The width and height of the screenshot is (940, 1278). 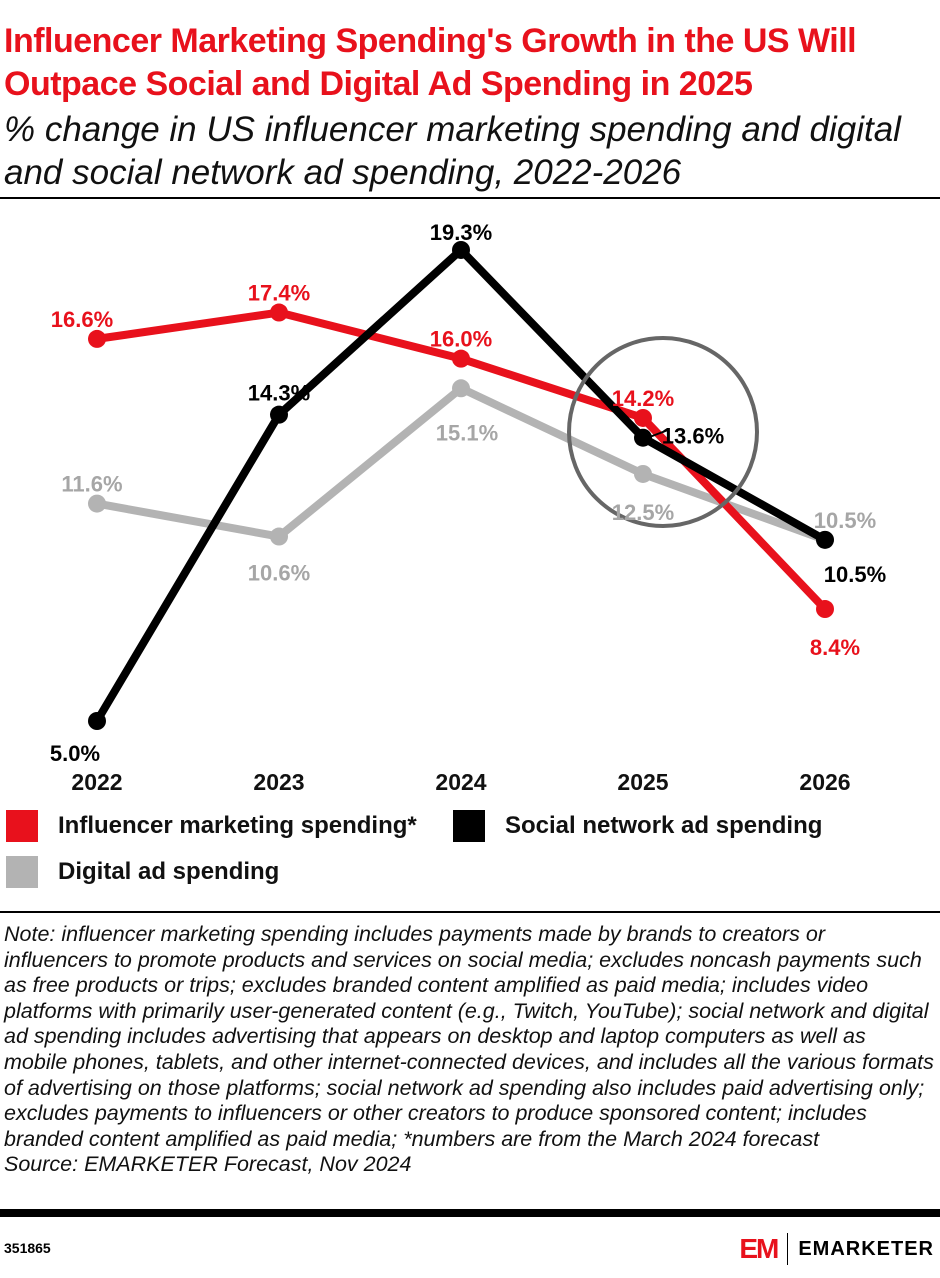 I want to click on legend-item-digital: Digital ad spending, so click(x=142, y=872).